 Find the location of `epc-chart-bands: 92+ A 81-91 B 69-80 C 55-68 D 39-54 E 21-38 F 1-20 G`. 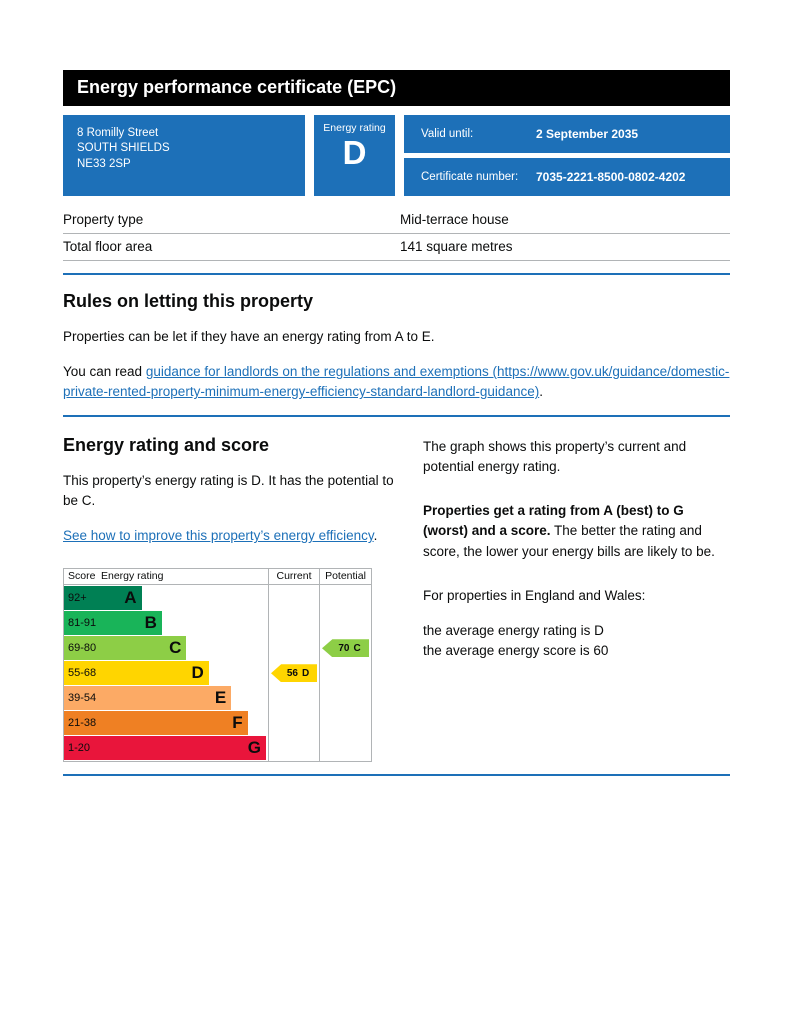

epc-chart-bands: 92+ A 81-91 B 69-80 C 55-68 D 39-54 E 21-38 F 1-20 G is located at coordinates (166, 673).